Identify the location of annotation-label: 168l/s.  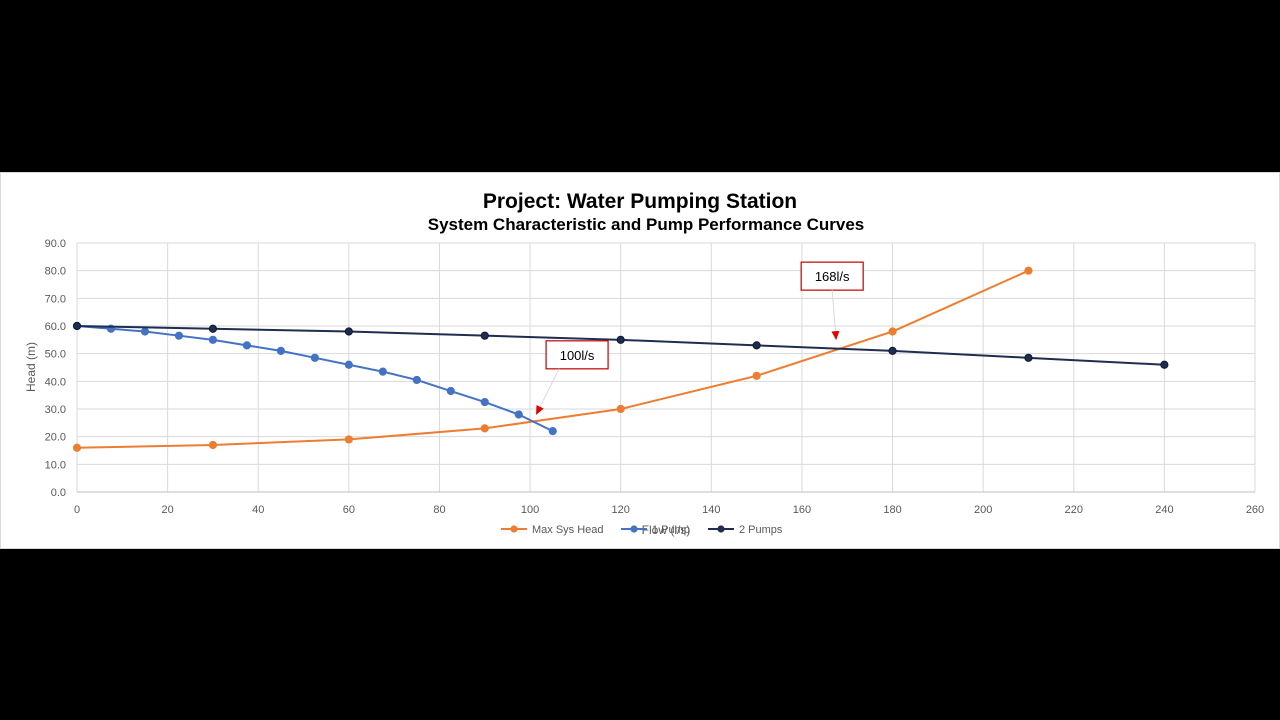
(832, 276).